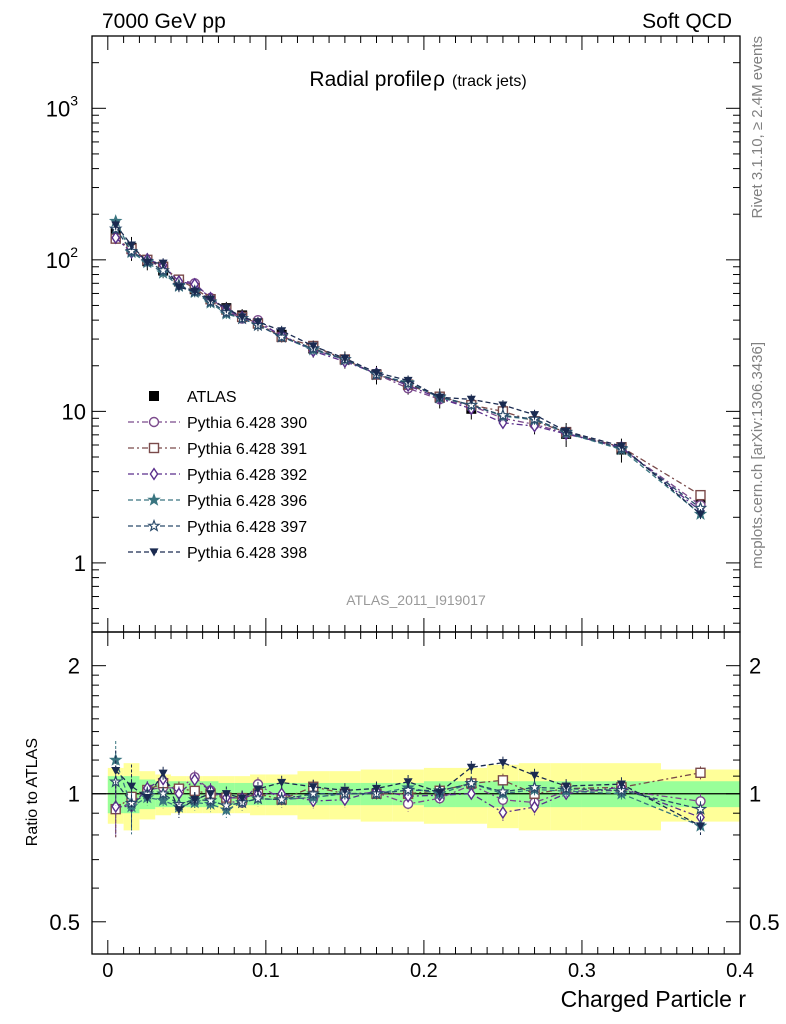 The height and width of the screenshot is (1024, 786). I want to click on mcplots-text: mcplots.cern.ch [arXiv:1306.3436], so click(757, 455).